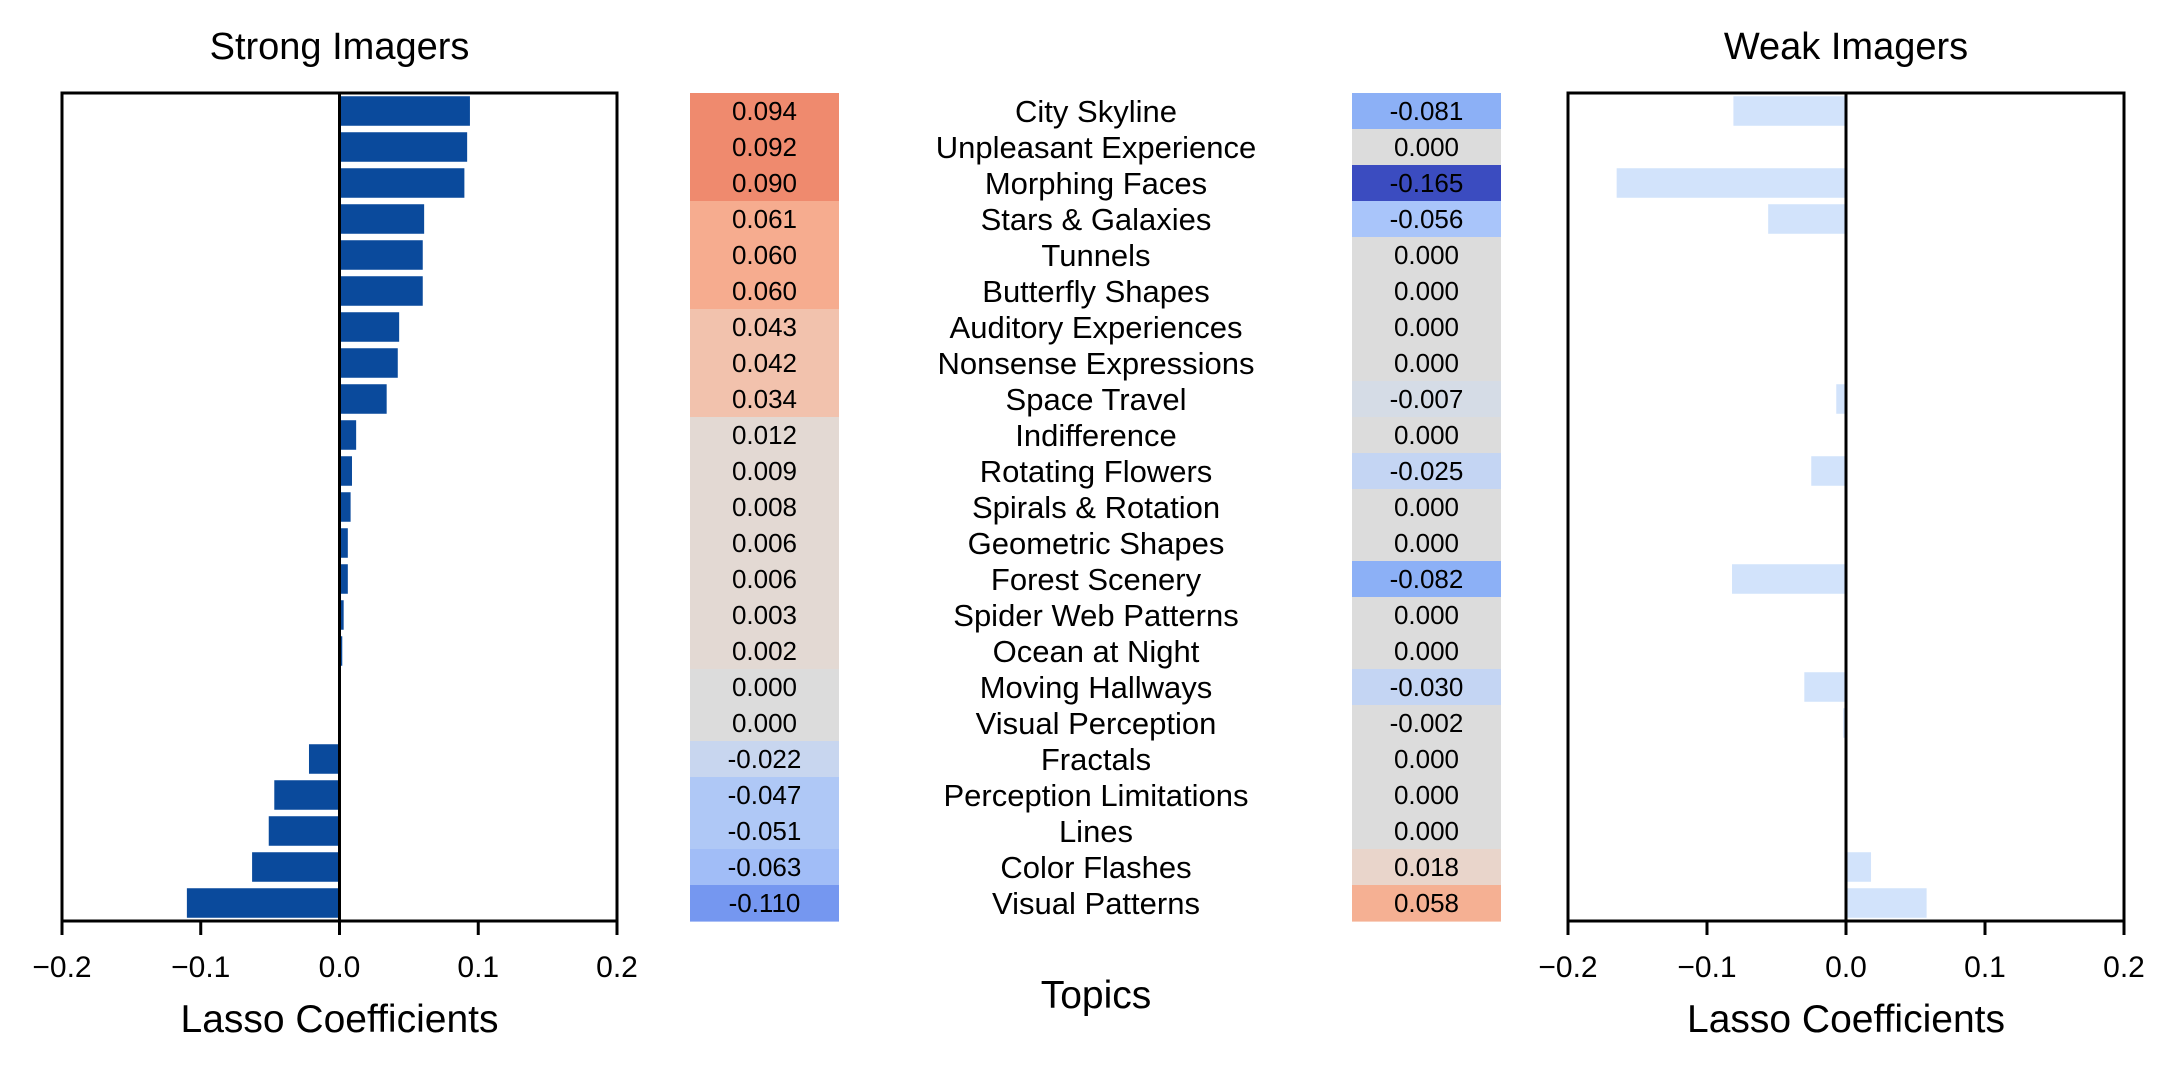  I want to click on heat-value-s-5: 0.060, so click(764, 291).